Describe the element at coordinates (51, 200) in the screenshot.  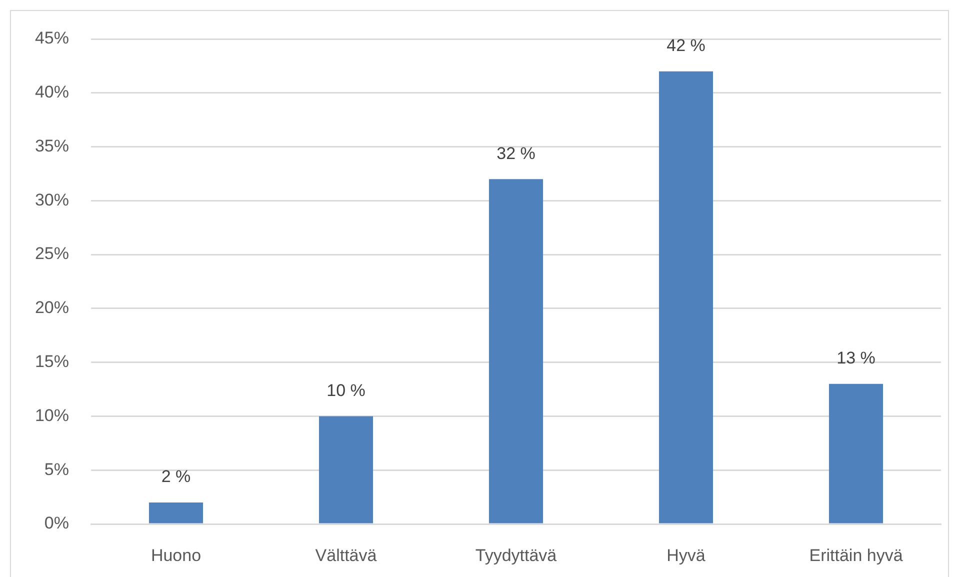
I see `y-tick-label: 30%` at that location.